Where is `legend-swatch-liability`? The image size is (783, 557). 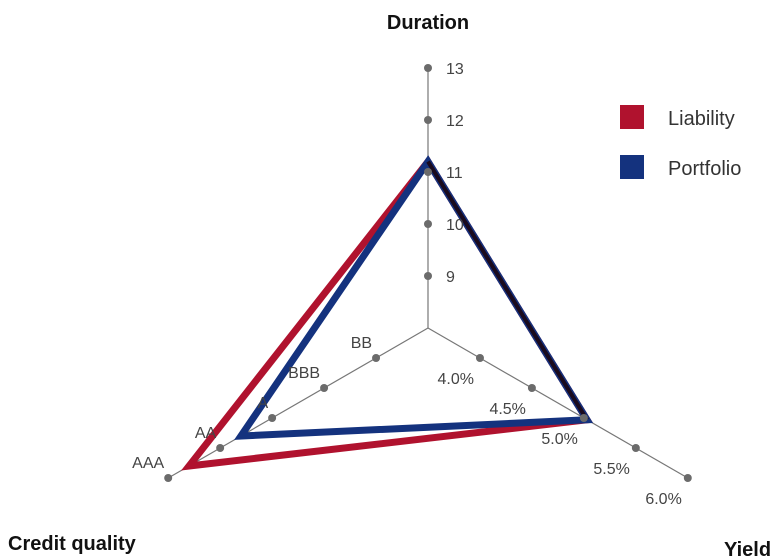
legend-swatch-liability is located at coordinates (632, 117).